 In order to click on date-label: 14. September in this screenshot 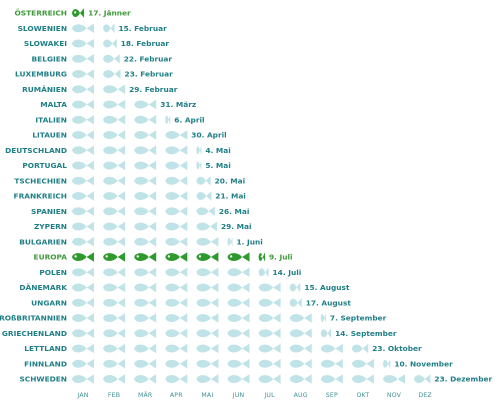, I will do `click(366, 333)`.